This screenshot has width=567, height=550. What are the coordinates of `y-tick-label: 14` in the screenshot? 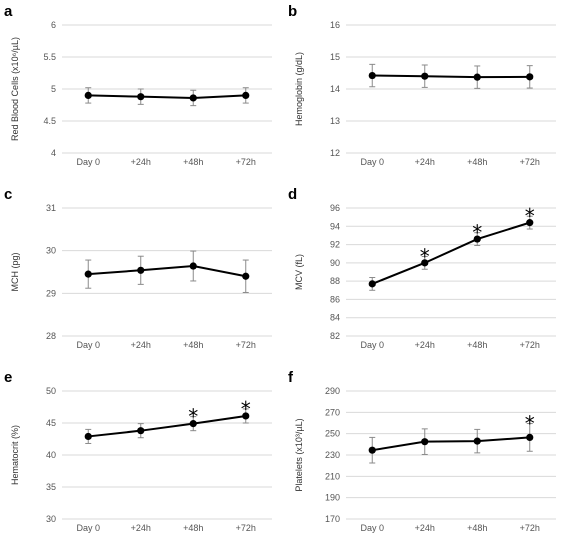 It's located at (335, 89).